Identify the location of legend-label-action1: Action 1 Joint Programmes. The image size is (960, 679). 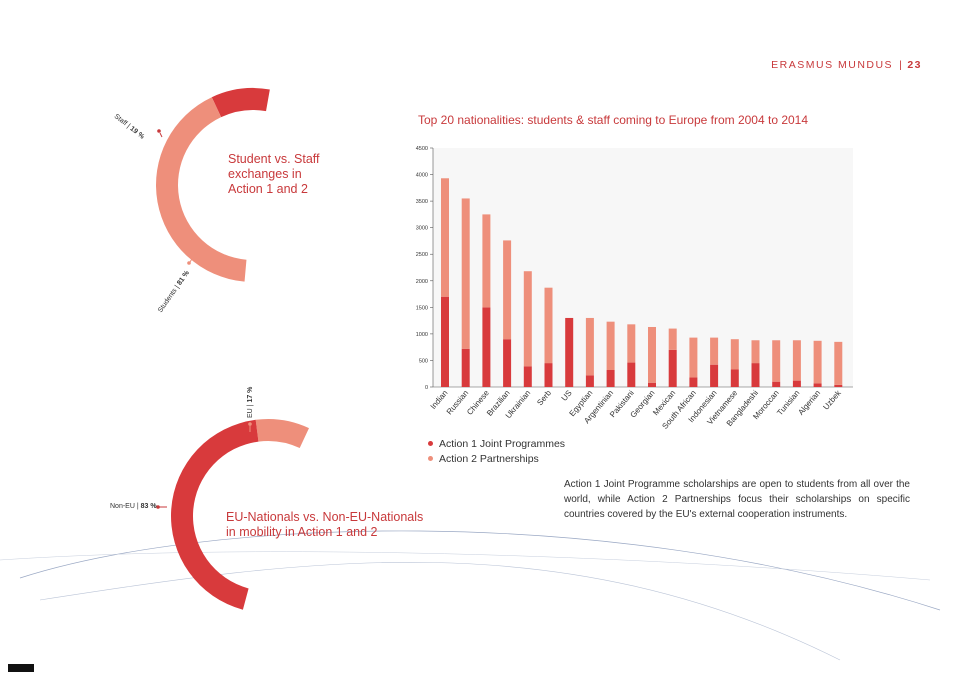
(502, 443).